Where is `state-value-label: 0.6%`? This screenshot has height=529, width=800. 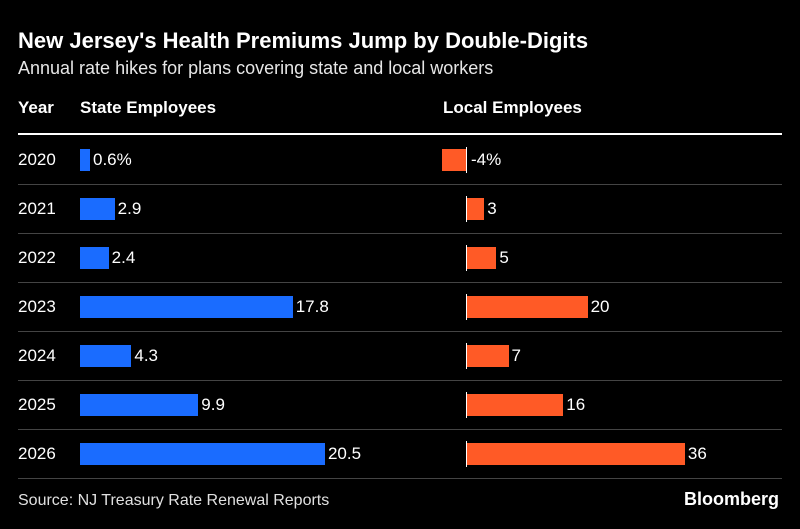
state-value-label: 0.6% is located at coordinates (112, 159).